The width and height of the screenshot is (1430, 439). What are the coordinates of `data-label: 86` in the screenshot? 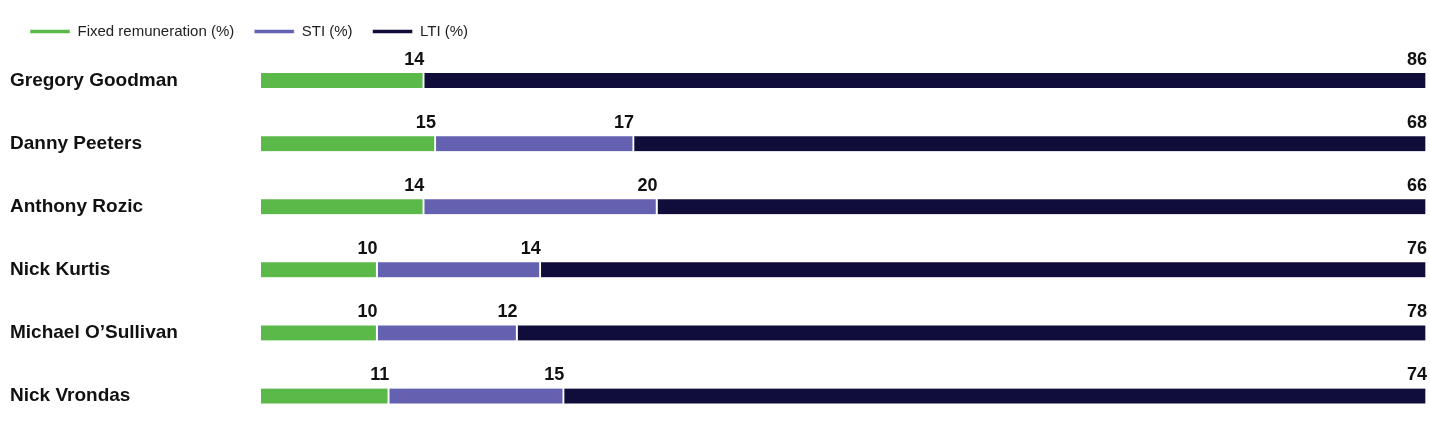 It's located at (1416, 58).